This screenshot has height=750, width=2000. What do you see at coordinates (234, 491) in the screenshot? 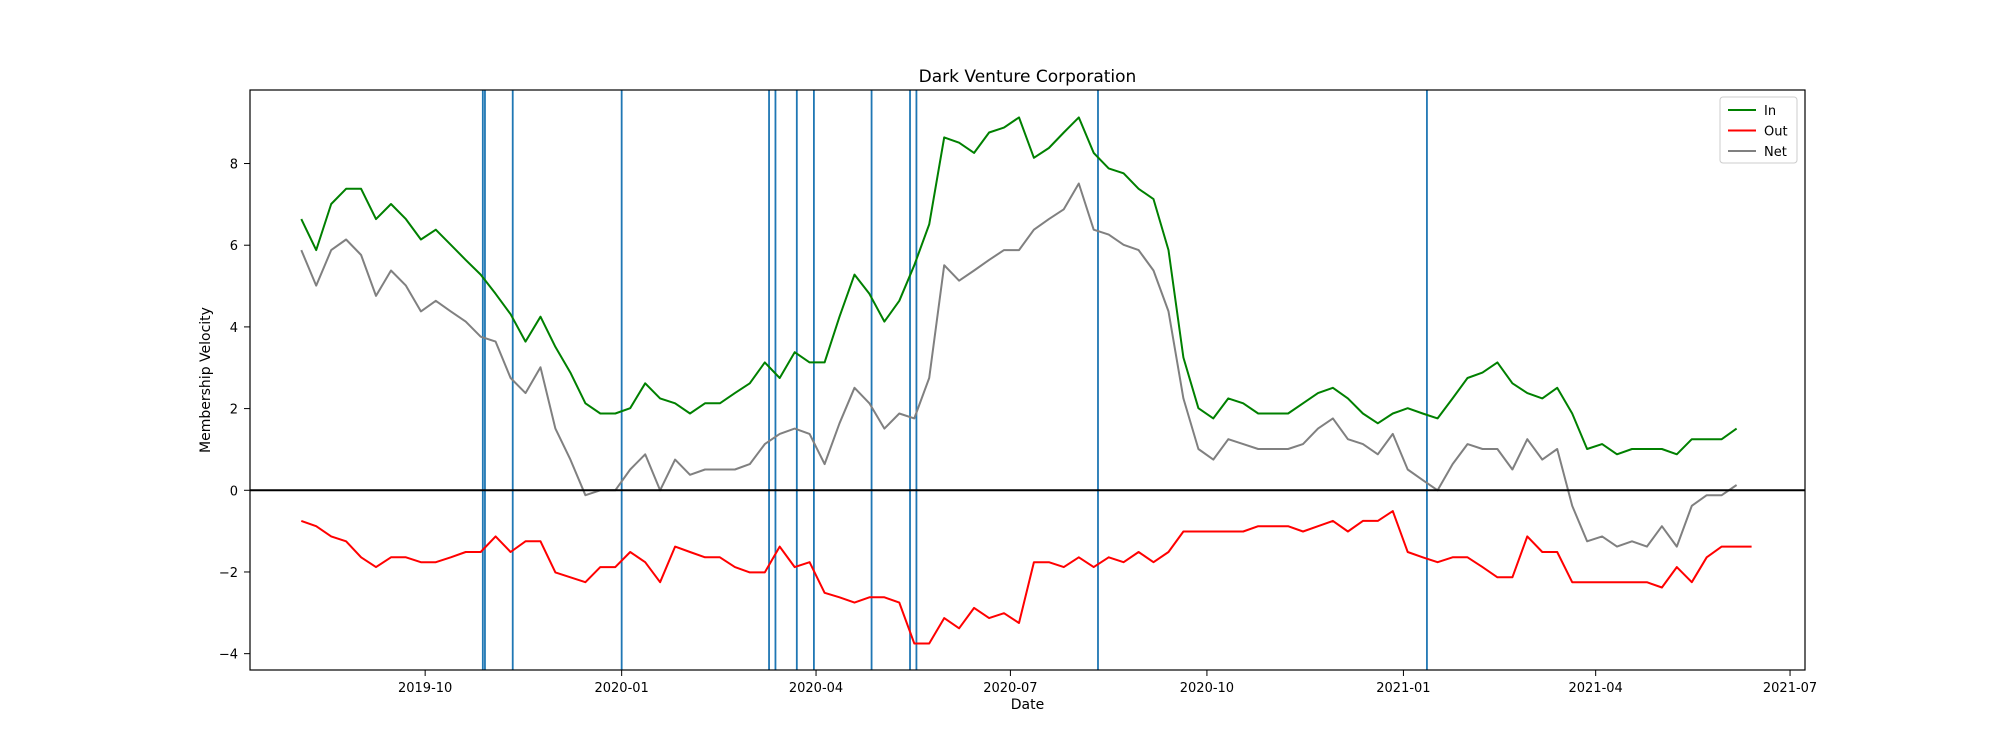
I see `y-tick-label: 0` at bounding box center [234, 491].